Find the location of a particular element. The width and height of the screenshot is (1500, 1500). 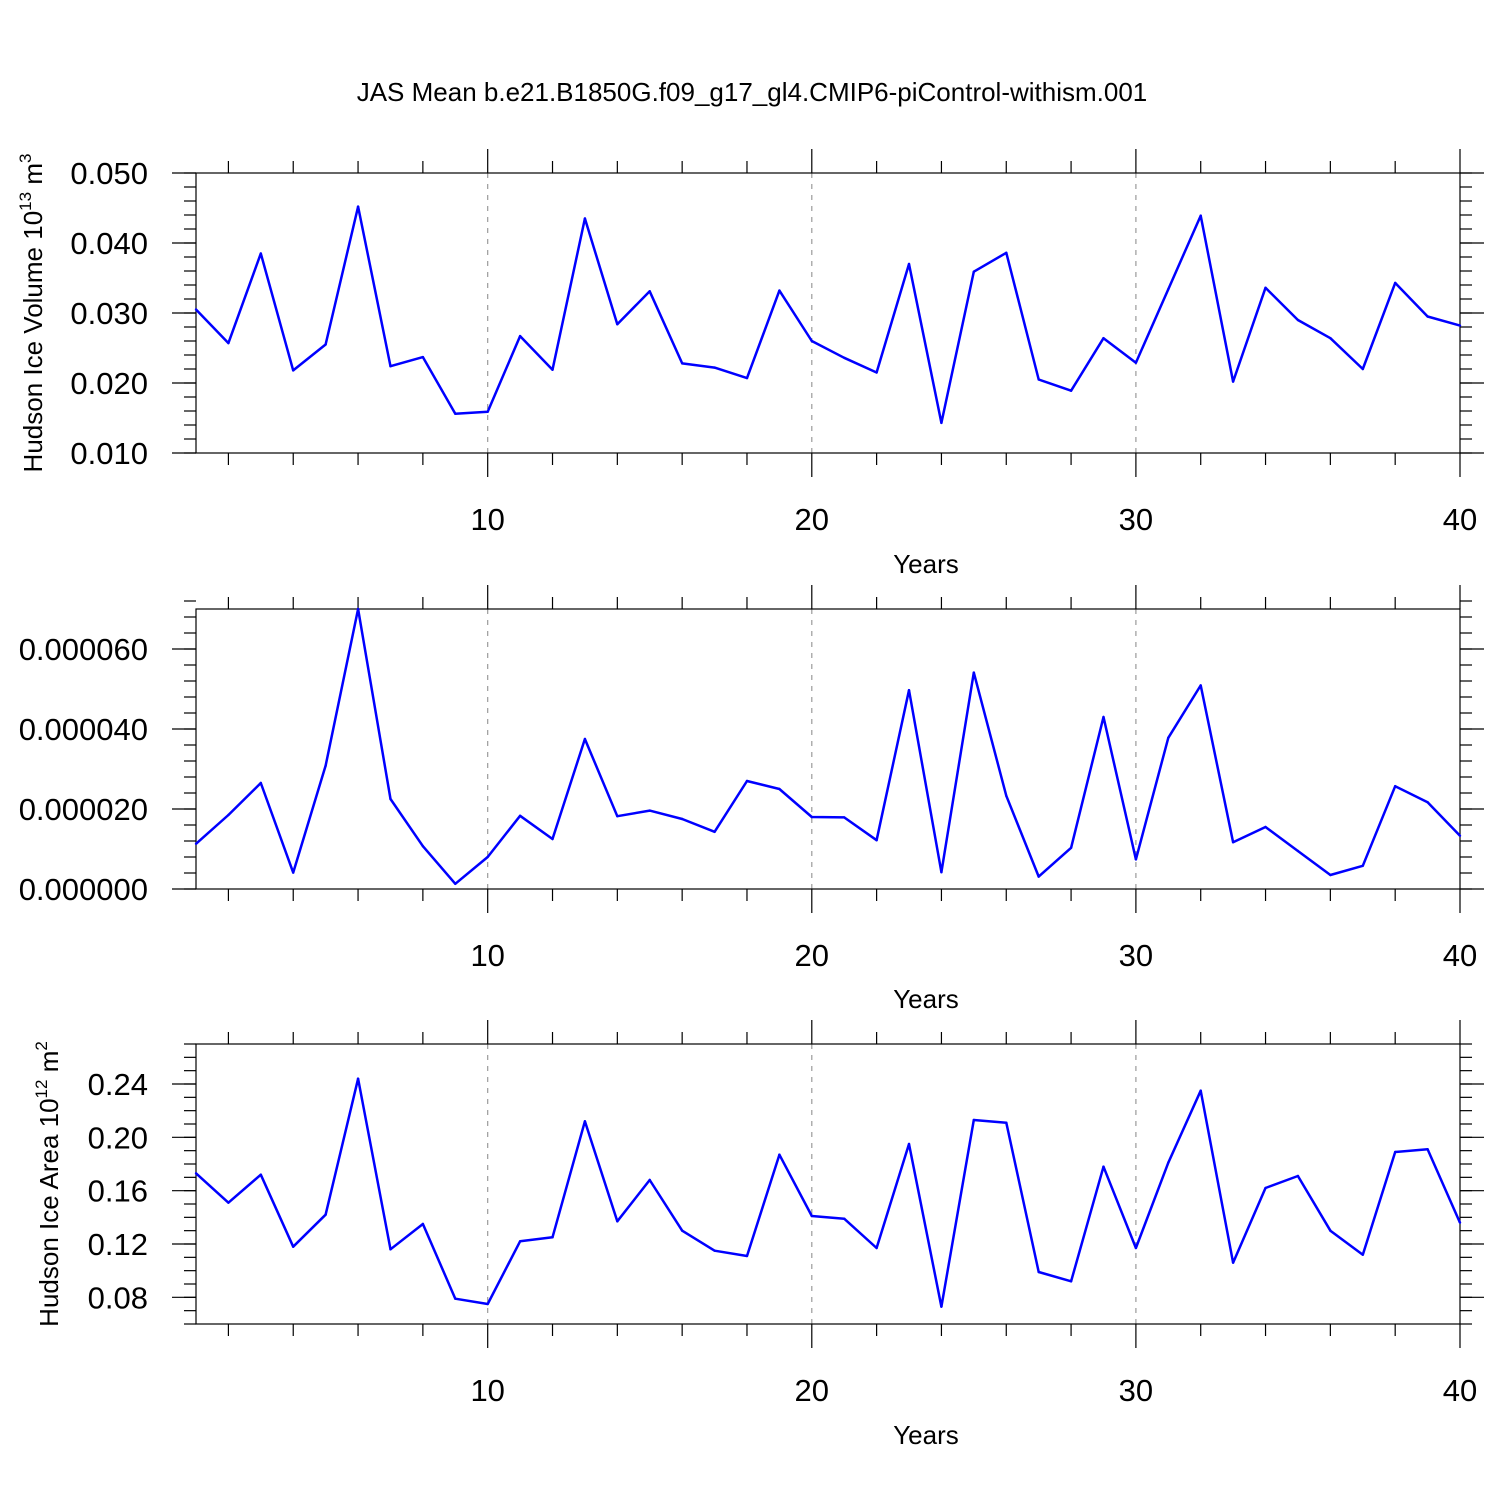

chart-3-y-tick-label: 0.24 is located at coordinates (118, 1084).